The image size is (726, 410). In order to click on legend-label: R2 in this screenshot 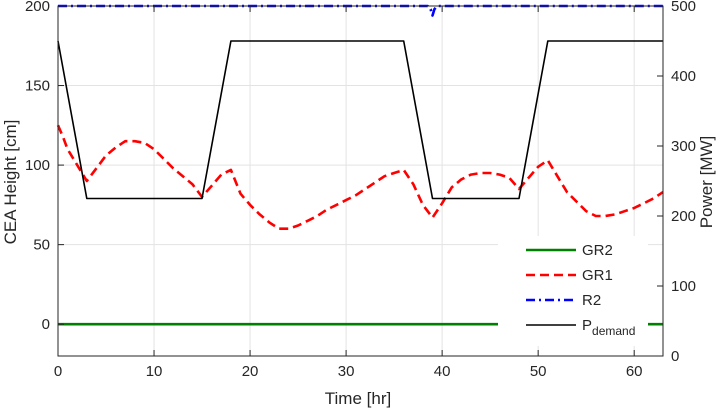, I will do `click(591, 300)`.